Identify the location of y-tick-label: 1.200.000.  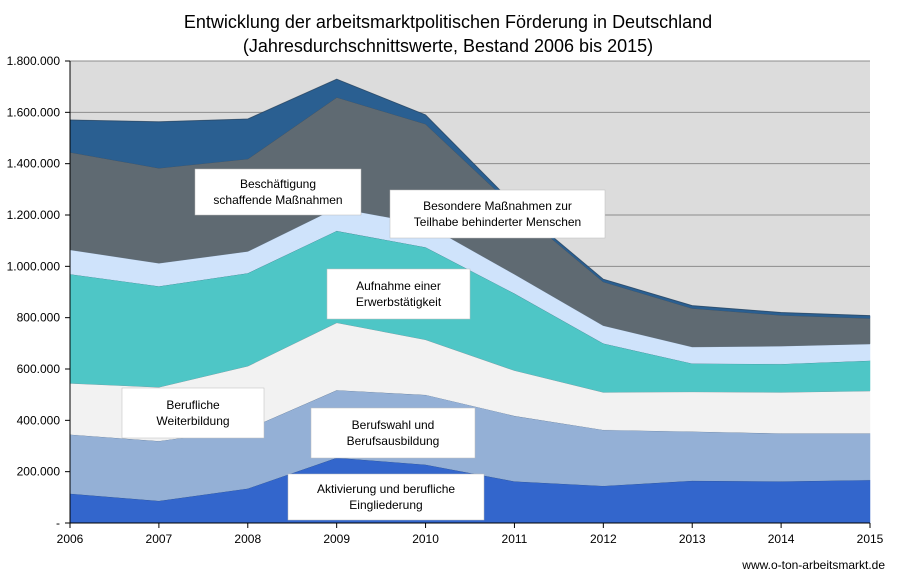
(34, 215).